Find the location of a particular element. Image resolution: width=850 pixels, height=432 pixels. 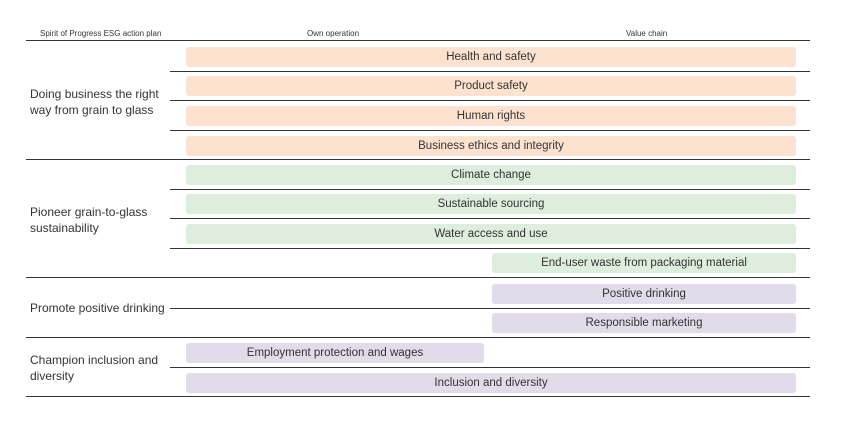

group-label-sustainability: Pioneer grain-to-glass sustainability is located at coordinates (89, 220).